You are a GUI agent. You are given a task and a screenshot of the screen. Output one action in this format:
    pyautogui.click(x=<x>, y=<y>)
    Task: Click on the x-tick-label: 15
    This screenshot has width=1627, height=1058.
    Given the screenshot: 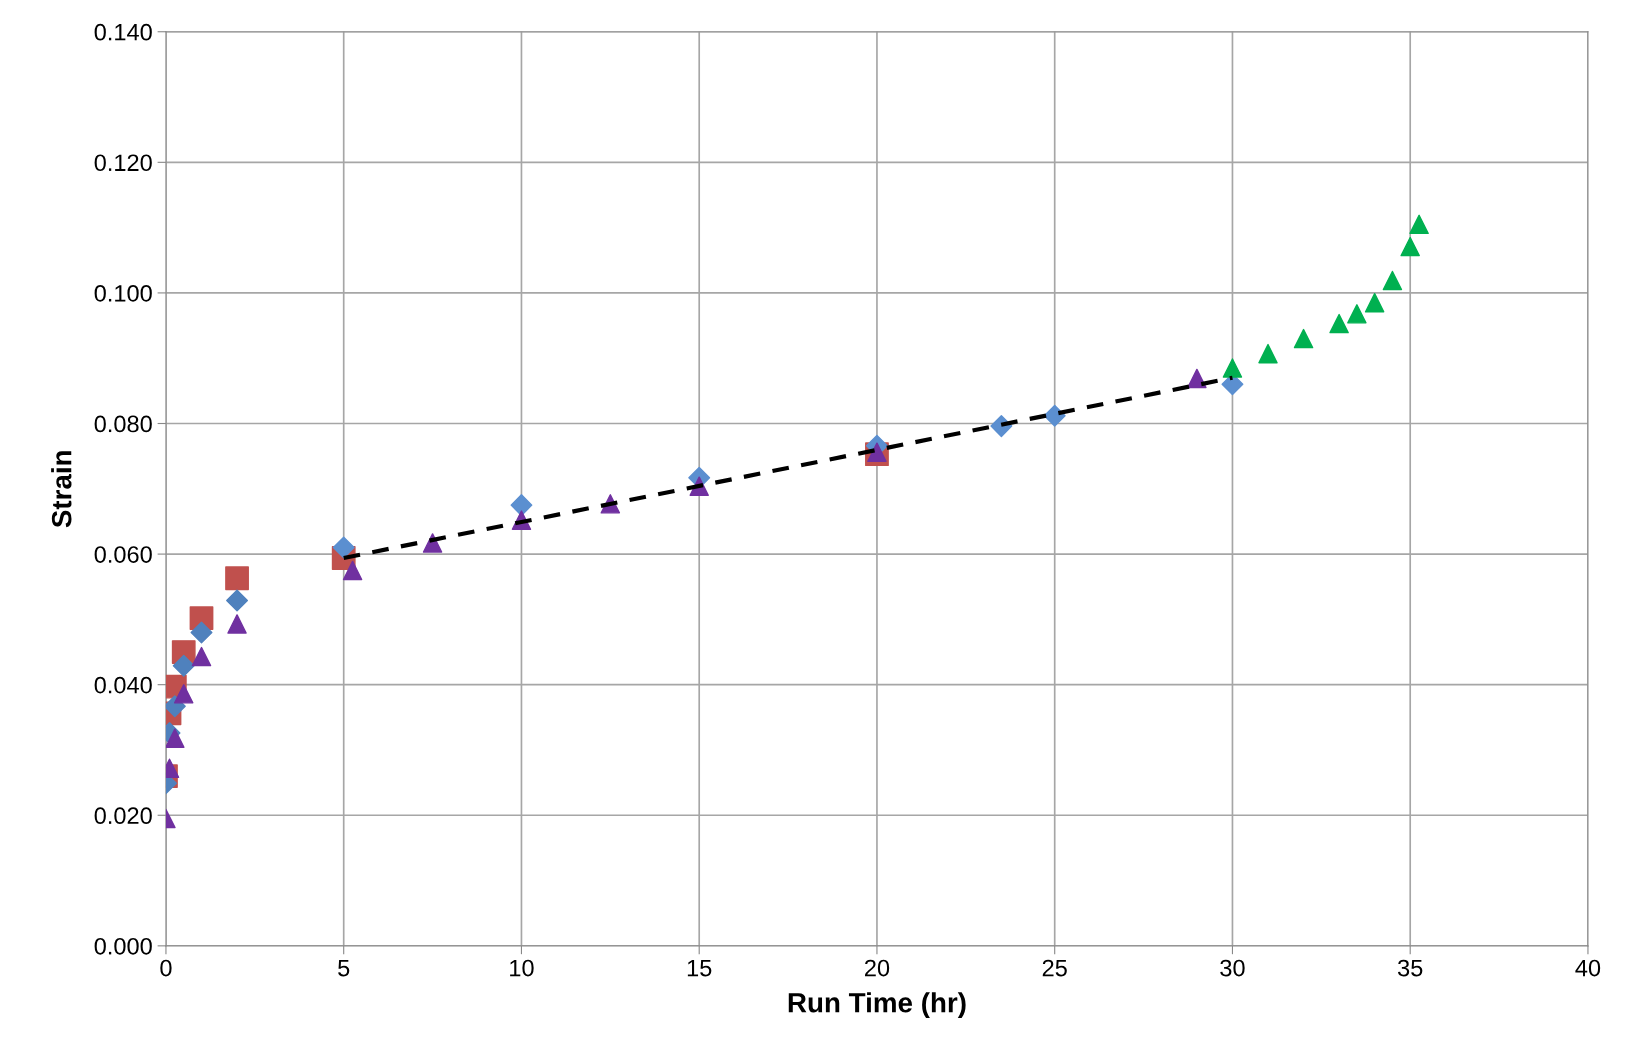 What is the action you would take?
    pyautogui.click(x=699, y=968)
    